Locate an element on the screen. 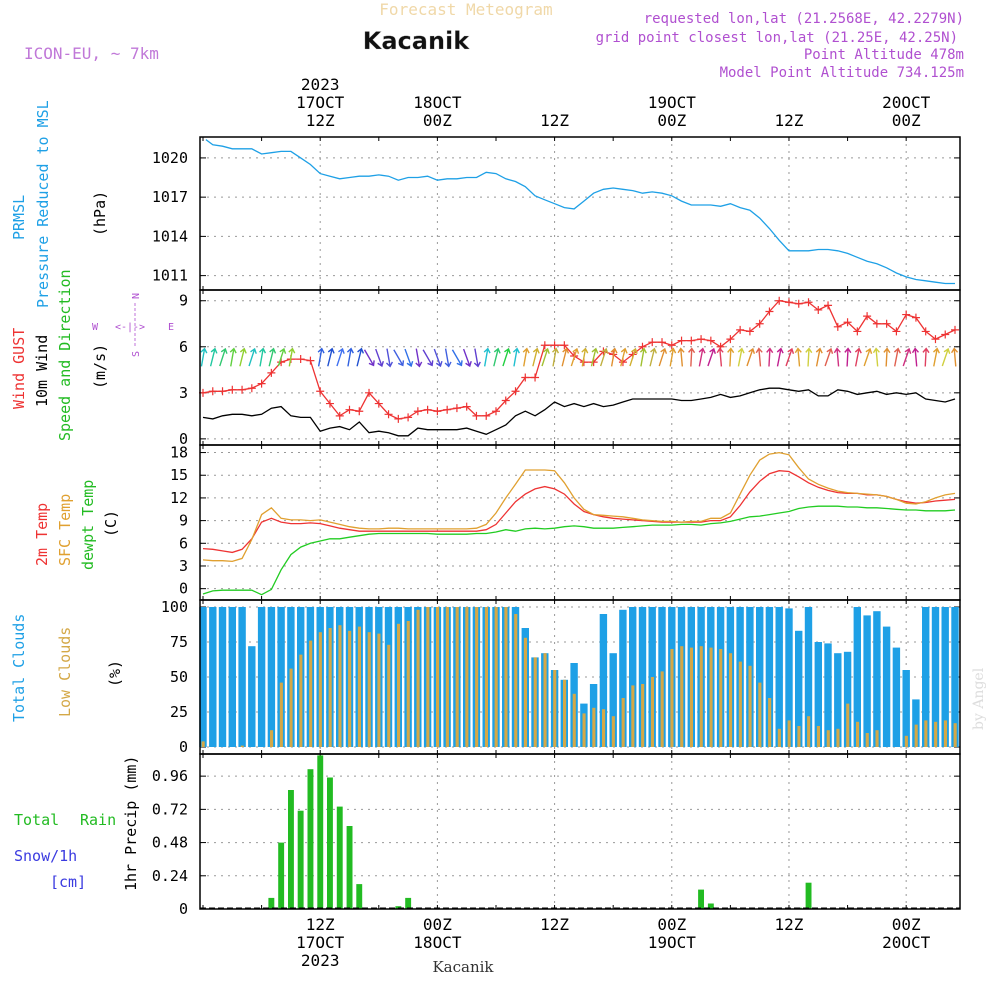 The width and height of the screenshot is (1000, 1000). compass-arrows: <-|-> is located at coordinates (130, 327).